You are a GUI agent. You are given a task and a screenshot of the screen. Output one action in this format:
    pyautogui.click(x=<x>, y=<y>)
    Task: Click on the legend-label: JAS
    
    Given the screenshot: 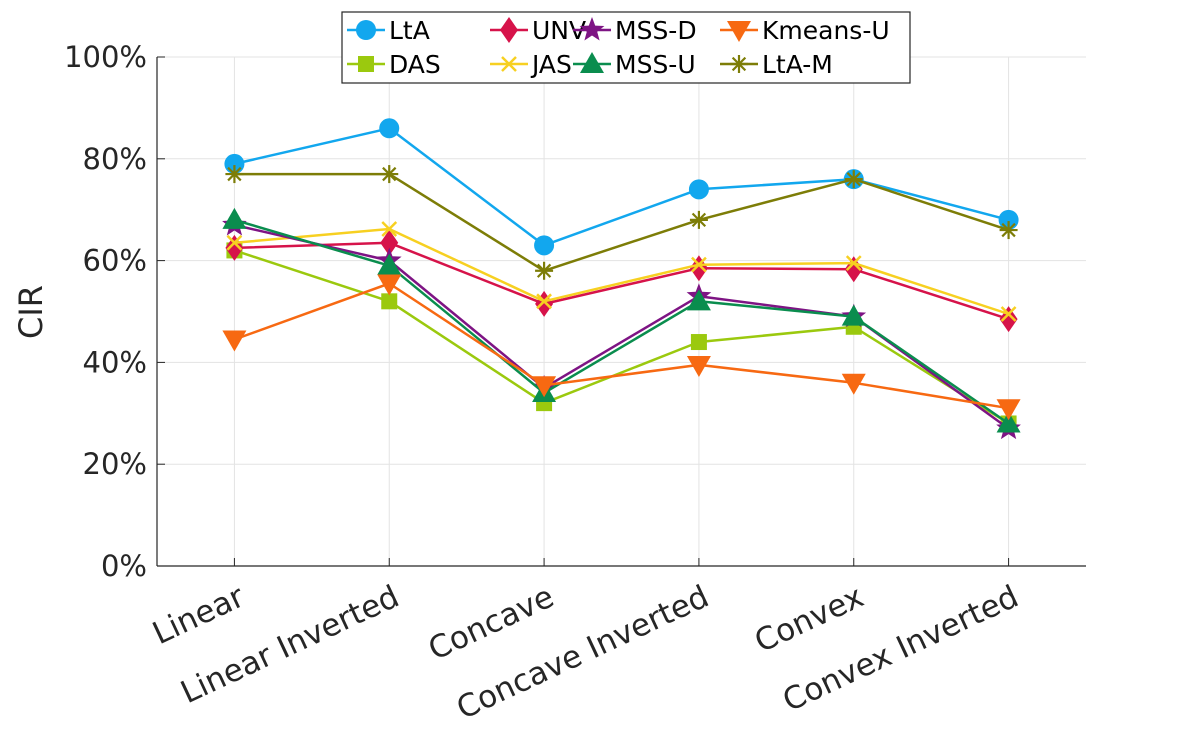 What is the action you would take?
    pyautogui.click(x=551, y=64)
    